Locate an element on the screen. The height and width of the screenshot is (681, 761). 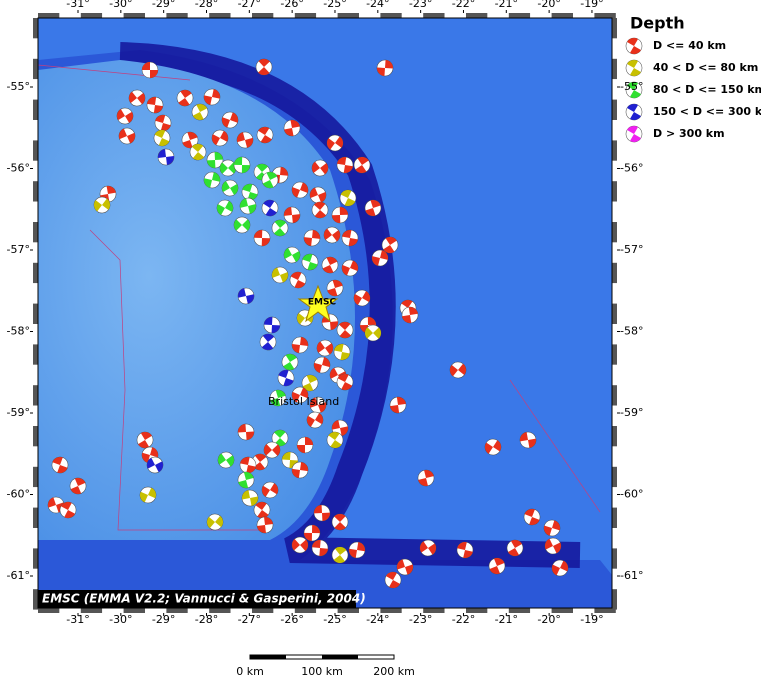
lat-label: -61° is located at coordinates (631, 575).